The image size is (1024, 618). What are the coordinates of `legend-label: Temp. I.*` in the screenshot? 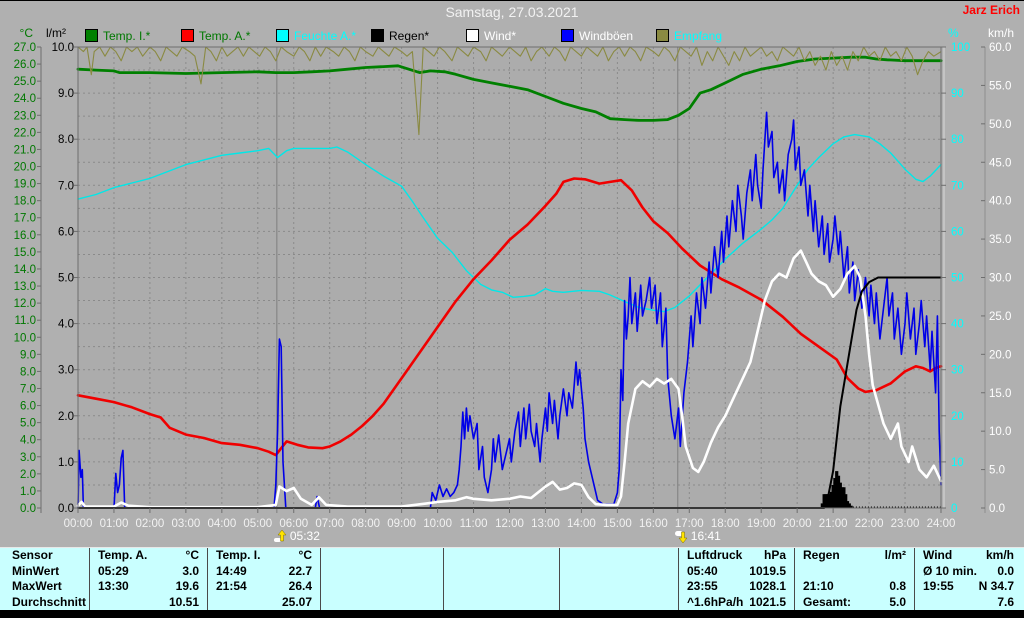 It's located at (127, 35).